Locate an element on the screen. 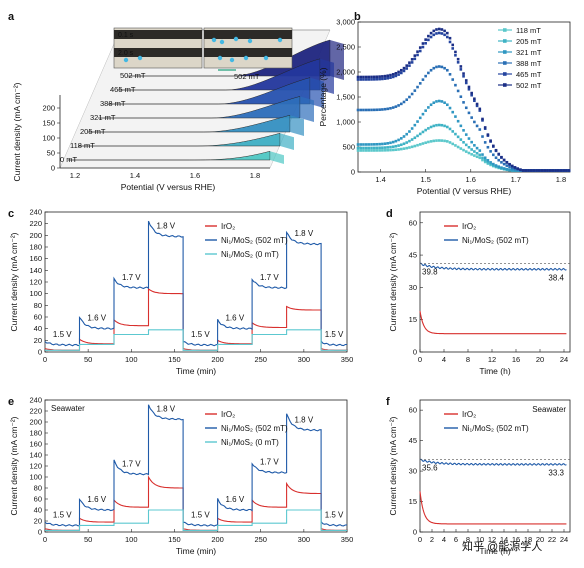 The image size is (584, 568). series-line is located at coordinates (493, 508).